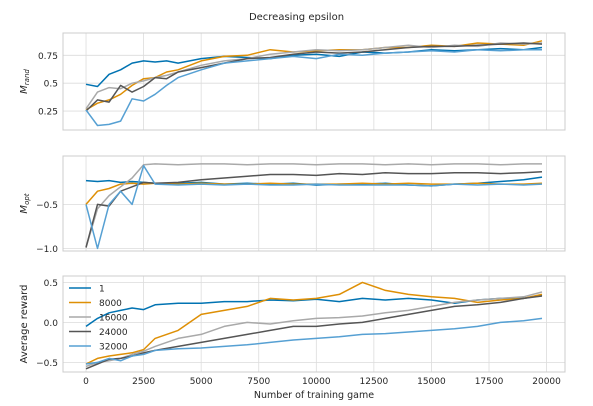 The image size is (593, 406). What do you see at coordinates (113, 348) in the screenshot?
I see `legend-label-32000: 32000` at bounding box center [113, 348].